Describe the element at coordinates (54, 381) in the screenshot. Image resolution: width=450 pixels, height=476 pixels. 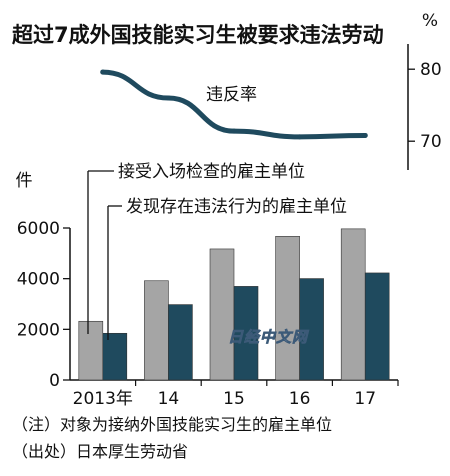
I see `bar-y-tick-label: 0` at that location.